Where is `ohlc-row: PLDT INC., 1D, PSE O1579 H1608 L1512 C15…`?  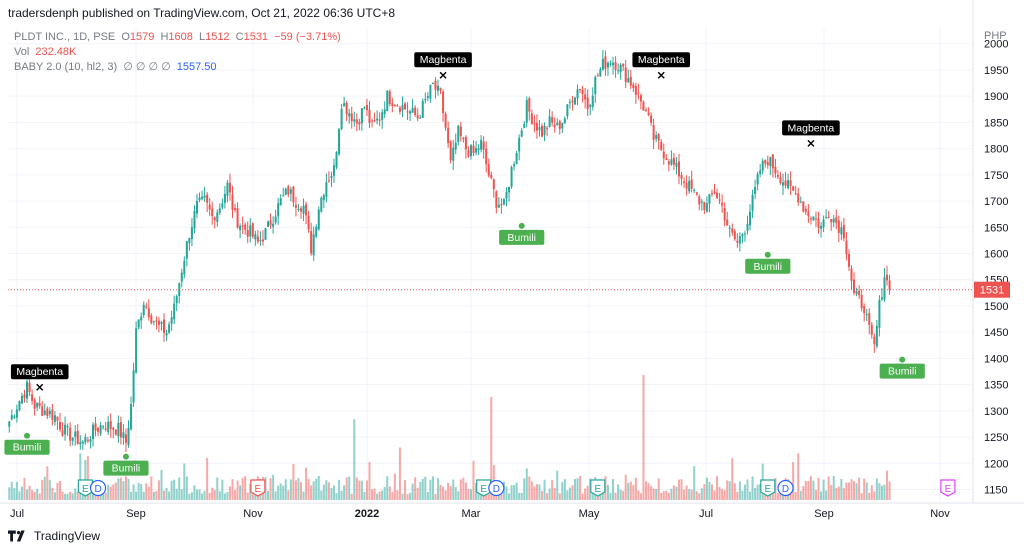 ohlc-row: PLDT INC., 1D, PSE O1579 H1608 L1512 C15… is located at coordinates (179, 37).